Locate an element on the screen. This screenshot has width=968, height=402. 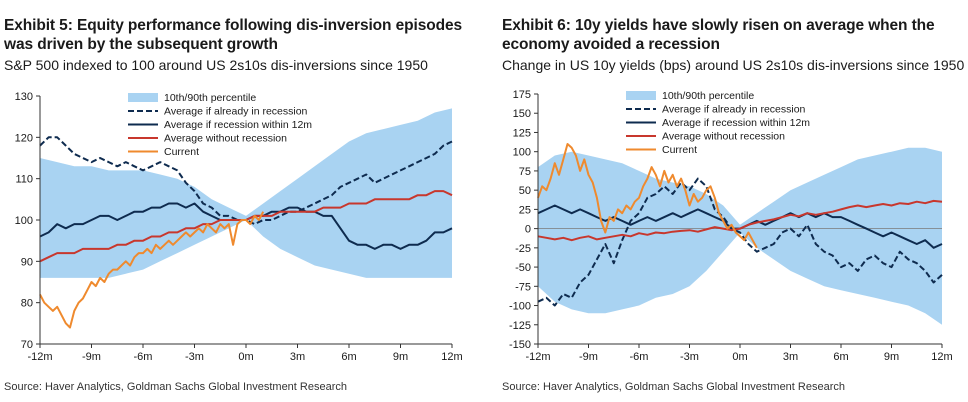
y-tick-label: 75 is located at coordinates (525, 172).